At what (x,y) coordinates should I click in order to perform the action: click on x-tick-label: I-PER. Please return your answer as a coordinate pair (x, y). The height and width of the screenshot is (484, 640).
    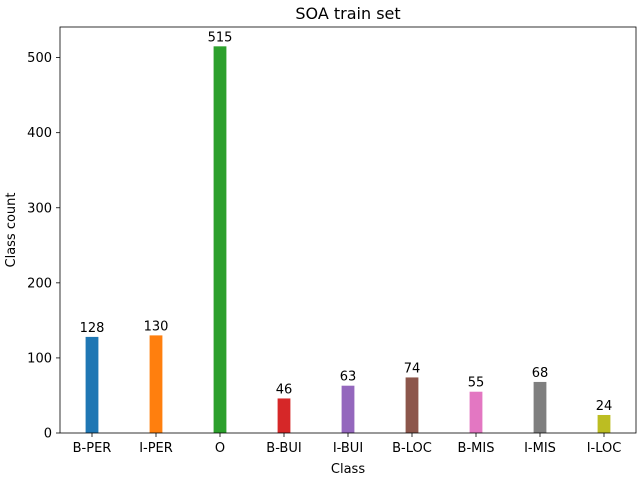
    Looking at the image, I should click on (156, 448).